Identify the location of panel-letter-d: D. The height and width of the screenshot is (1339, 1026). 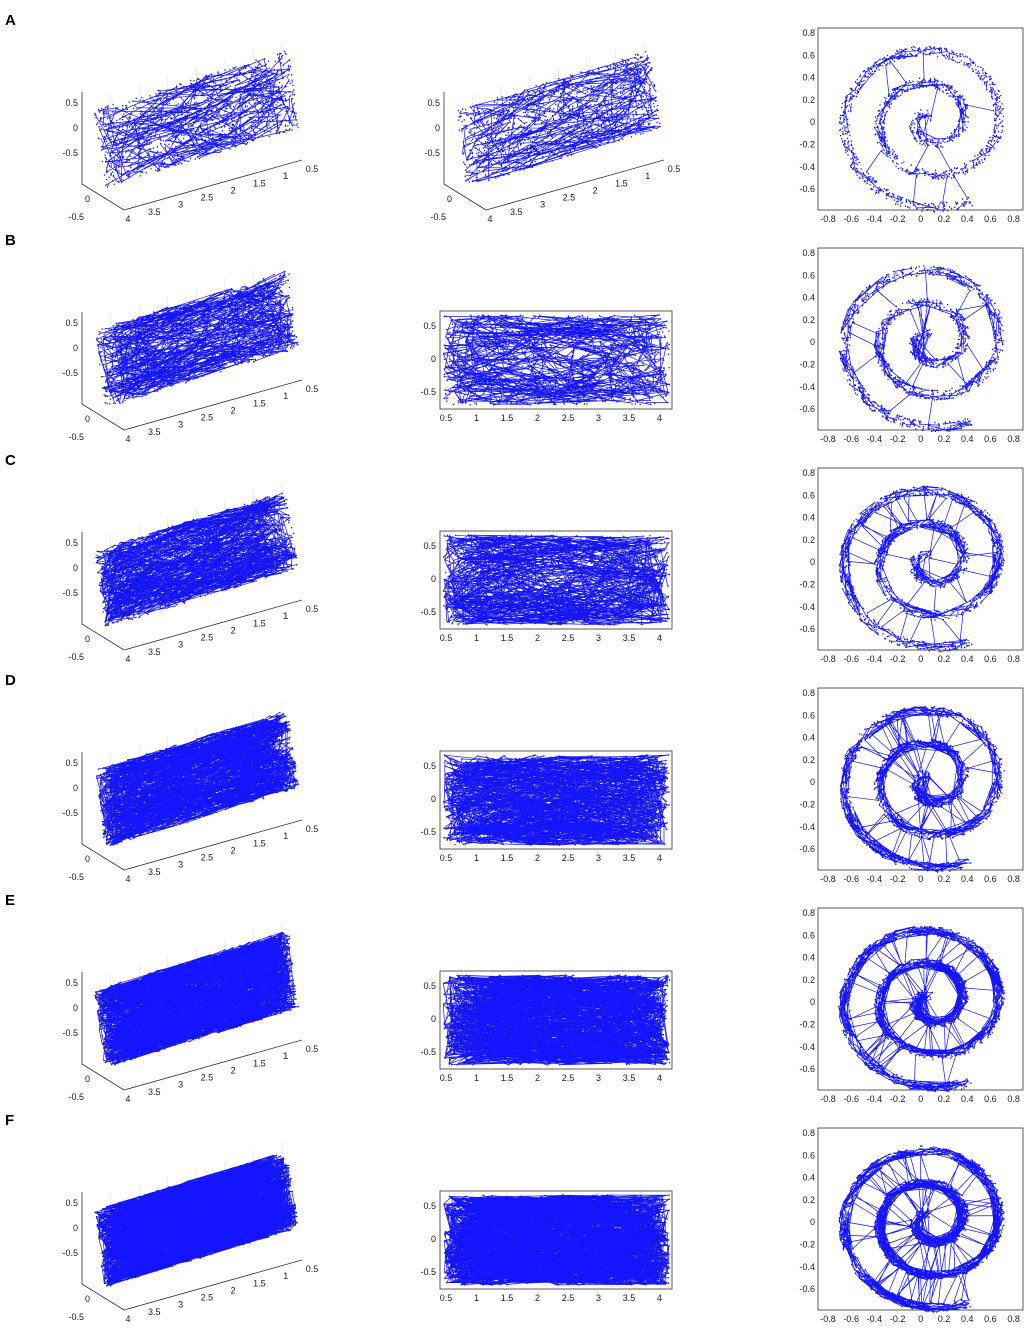
(10, 680).